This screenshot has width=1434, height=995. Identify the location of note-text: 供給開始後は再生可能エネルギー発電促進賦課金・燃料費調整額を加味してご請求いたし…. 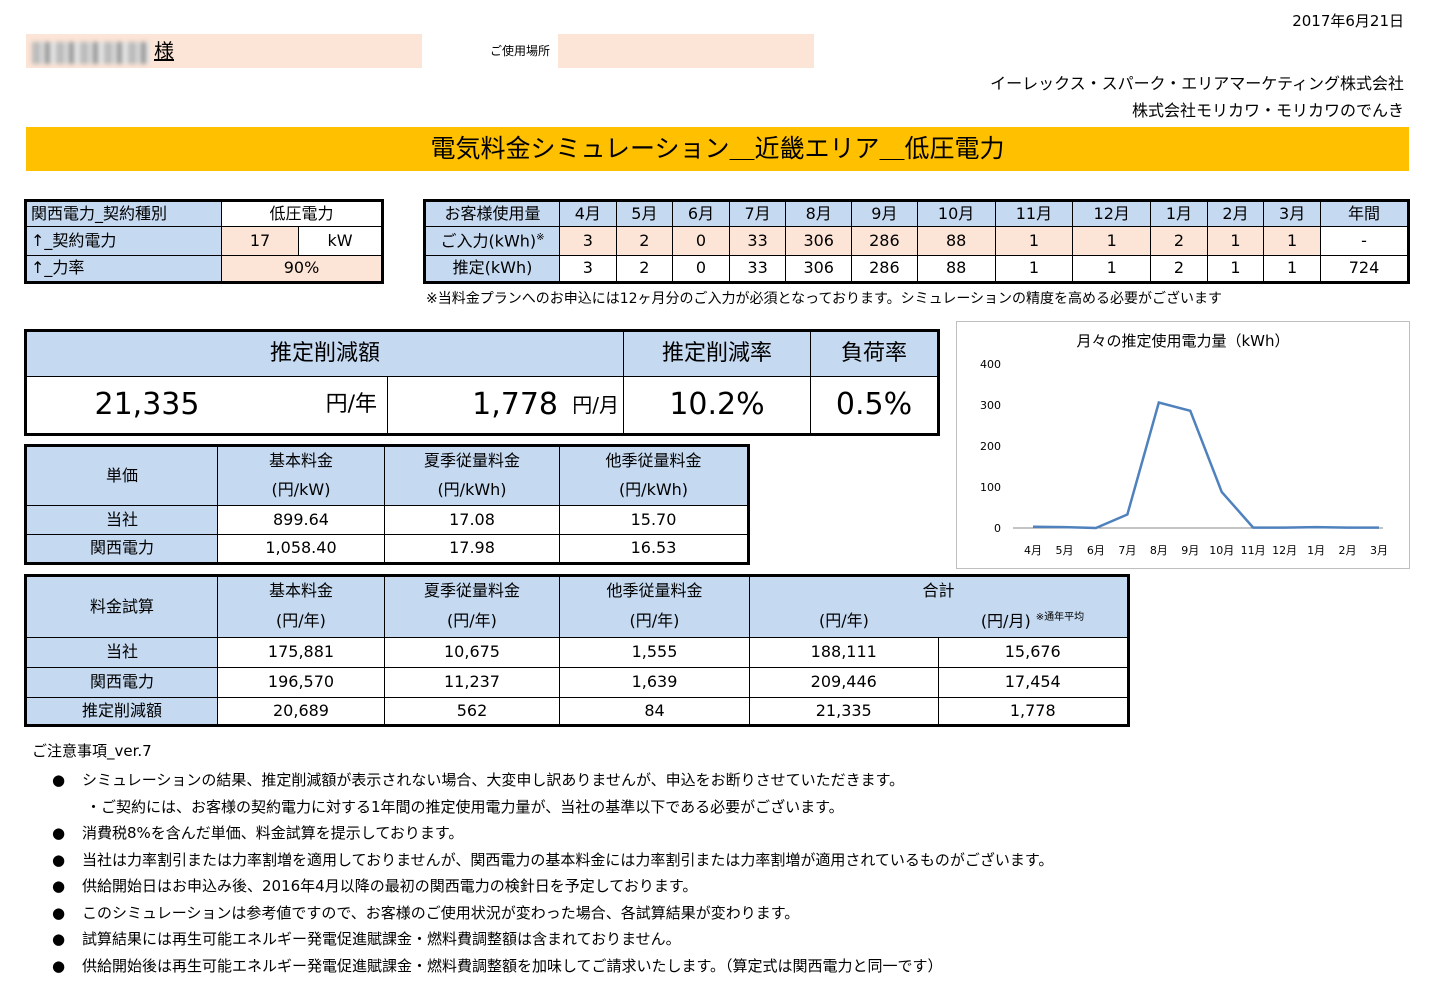
(512, 965).